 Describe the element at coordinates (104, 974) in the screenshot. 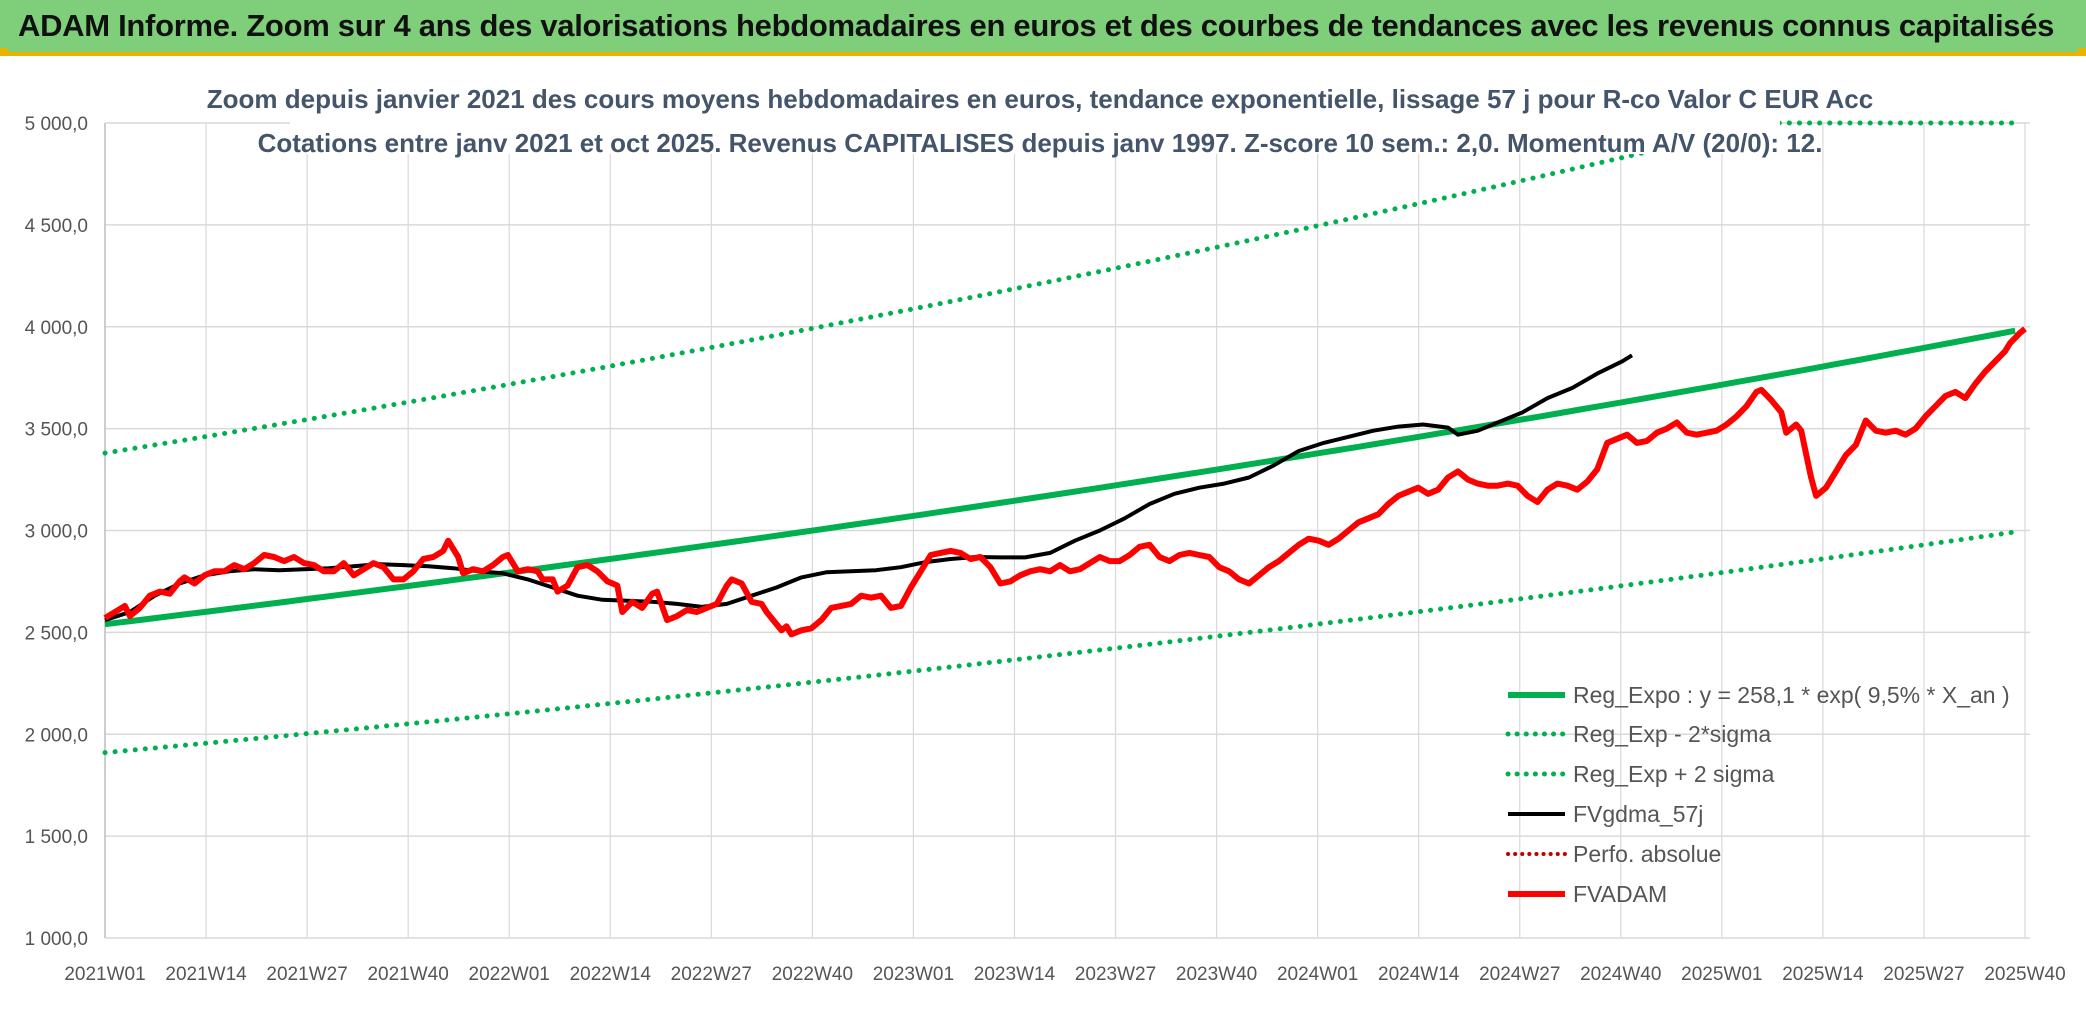

I see `x-tick-label: 2021W01` at that location.